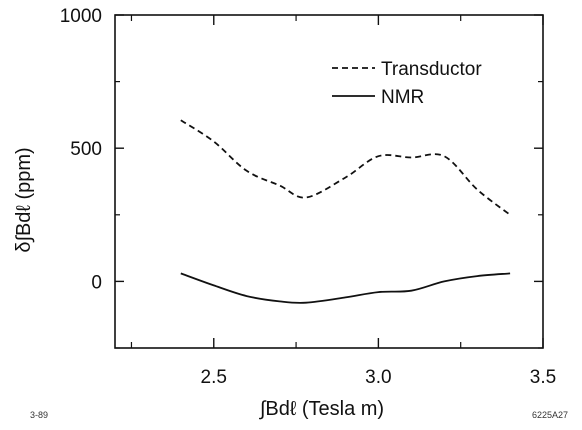 This screenshot has width=582, height=430. Describe the element at coordinates (402, 97) in the screenshot. I see `legend-label-nmr: NMR` at that location.